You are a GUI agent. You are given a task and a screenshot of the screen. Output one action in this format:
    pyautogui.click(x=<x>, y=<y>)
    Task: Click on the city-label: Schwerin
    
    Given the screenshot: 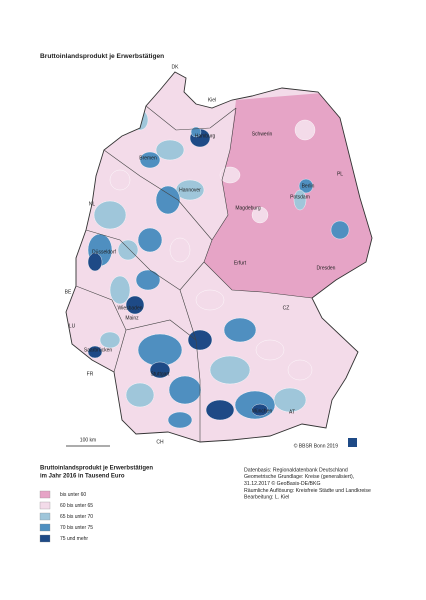 What is the action you would take?
    pyautogui.click(x=262, y=134)
    